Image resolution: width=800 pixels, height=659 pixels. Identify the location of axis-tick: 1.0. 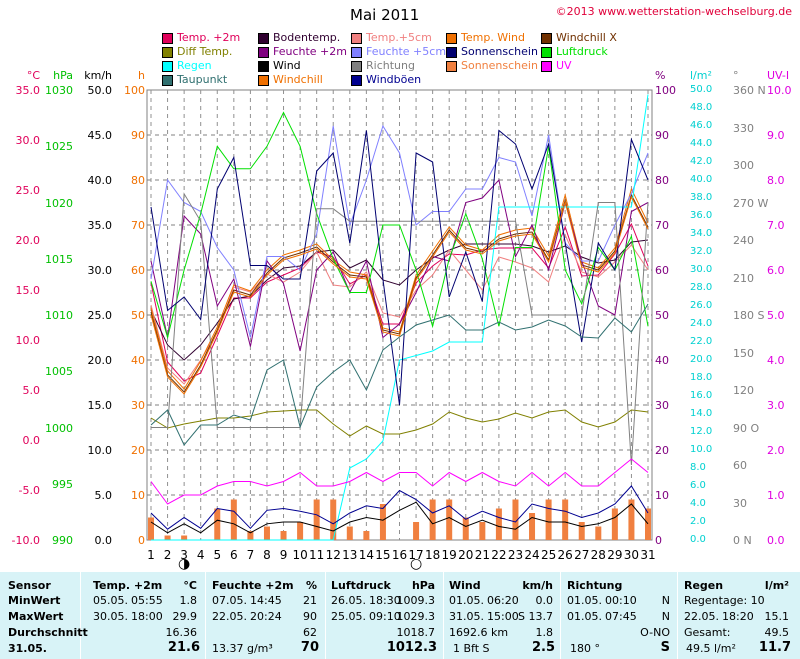
(776, 495).